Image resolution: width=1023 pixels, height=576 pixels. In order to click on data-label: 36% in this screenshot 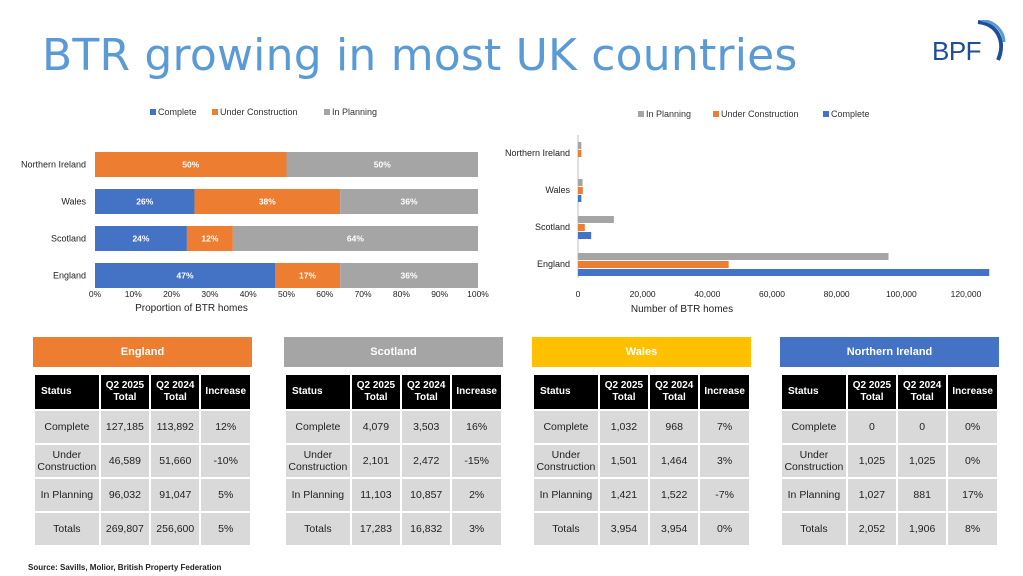, I will do `click(409, 276)`.